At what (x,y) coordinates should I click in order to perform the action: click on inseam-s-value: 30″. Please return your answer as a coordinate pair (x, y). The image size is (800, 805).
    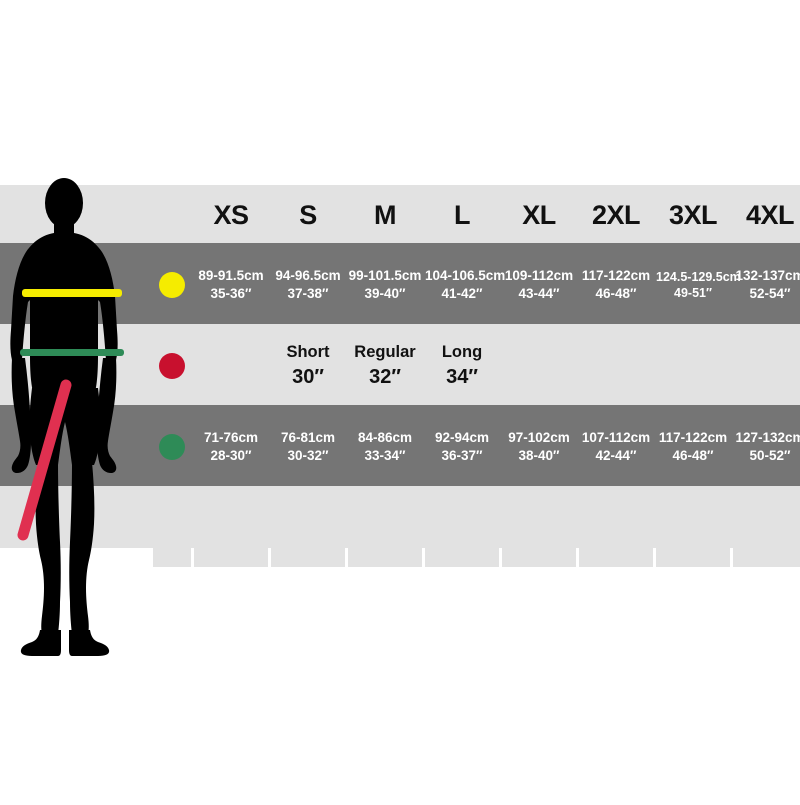
    Looking at the image, I should click on (308, 377).